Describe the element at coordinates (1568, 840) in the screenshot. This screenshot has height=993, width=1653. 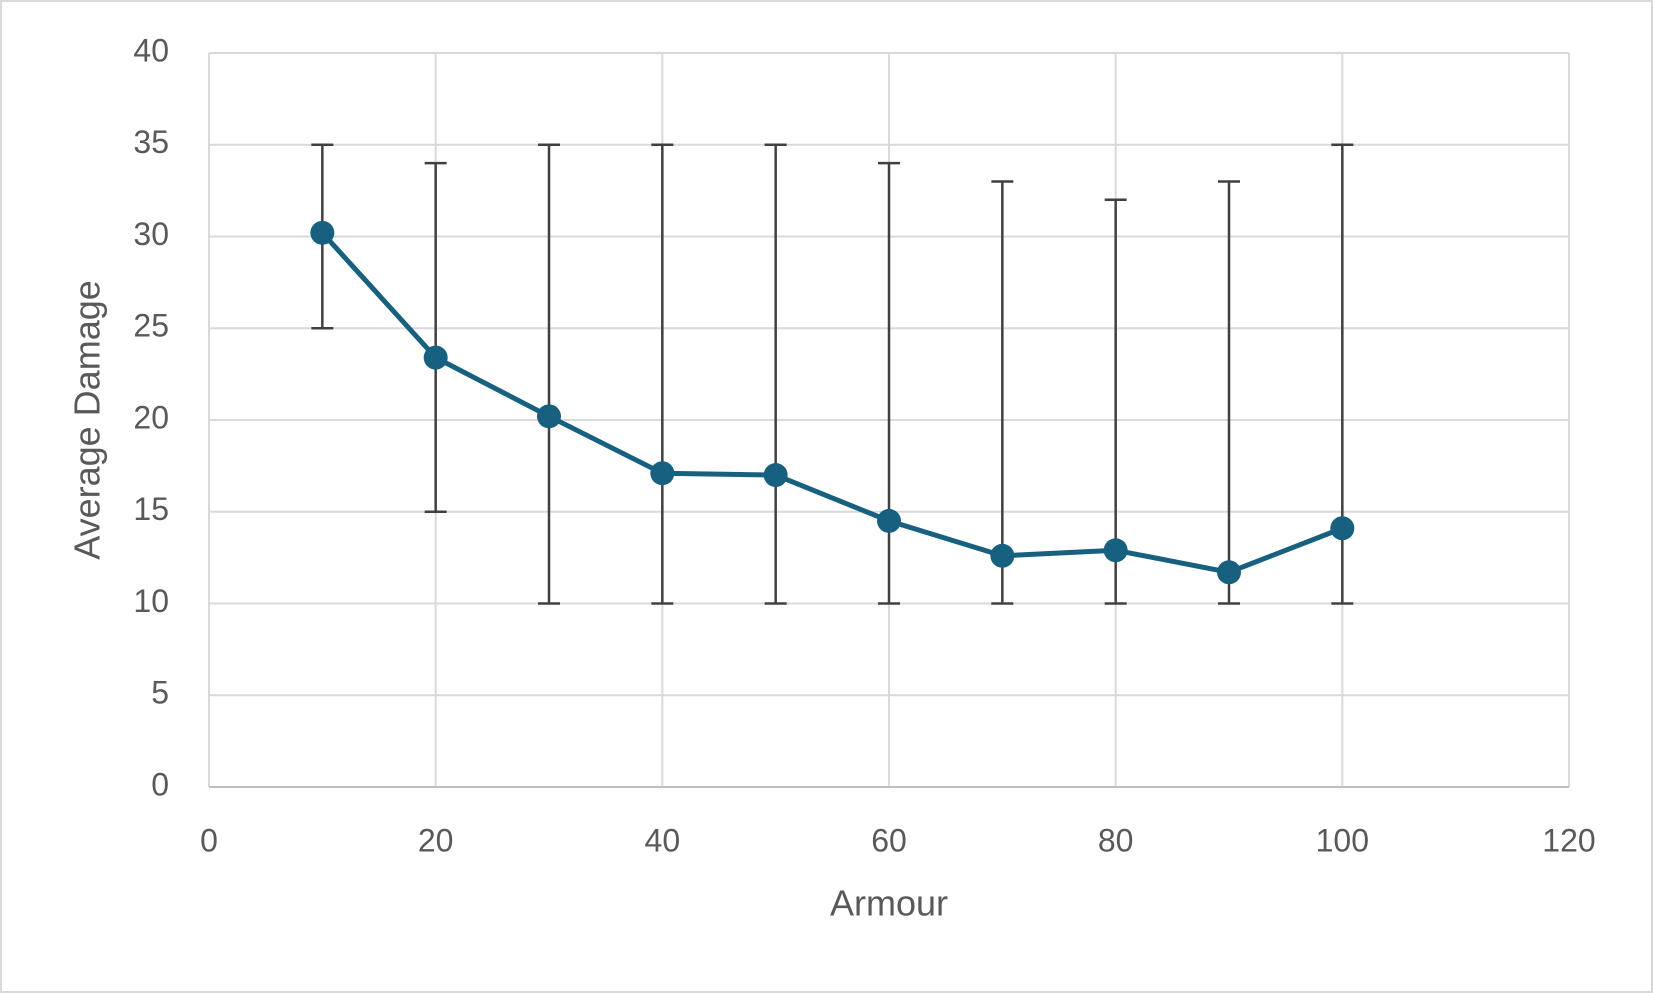
I see `x-tick-label: 120` at that location.